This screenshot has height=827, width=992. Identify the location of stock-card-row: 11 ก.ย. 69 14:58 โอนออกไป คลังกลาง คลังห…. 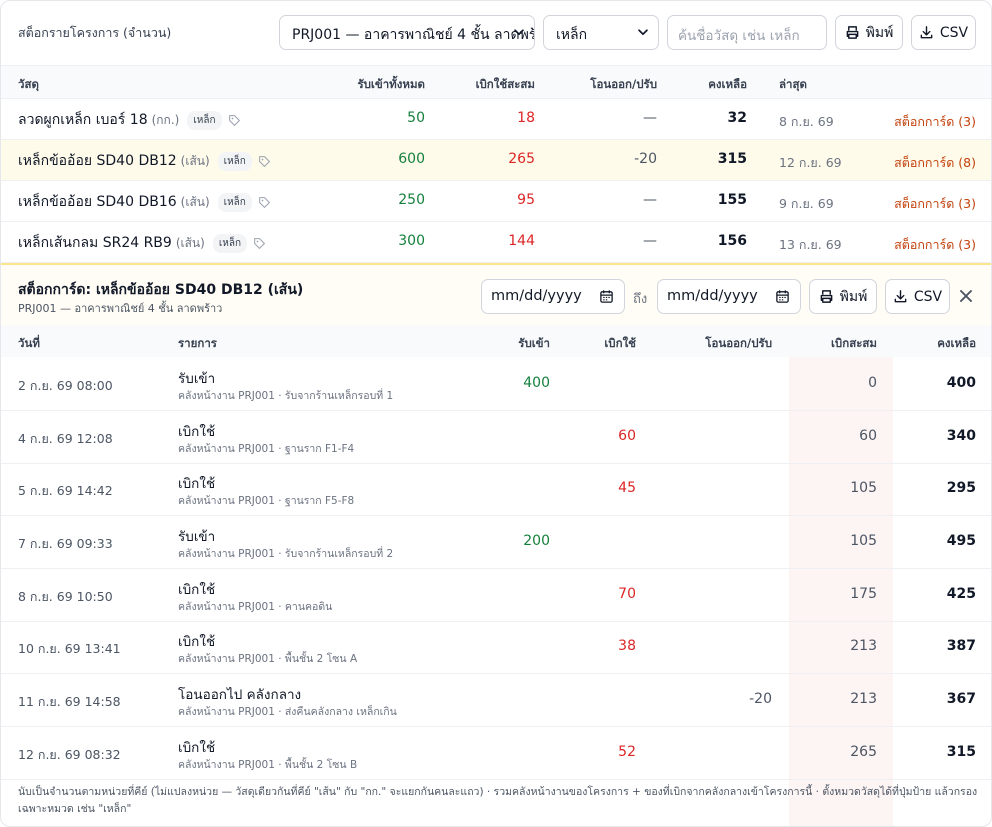
(496, 700).